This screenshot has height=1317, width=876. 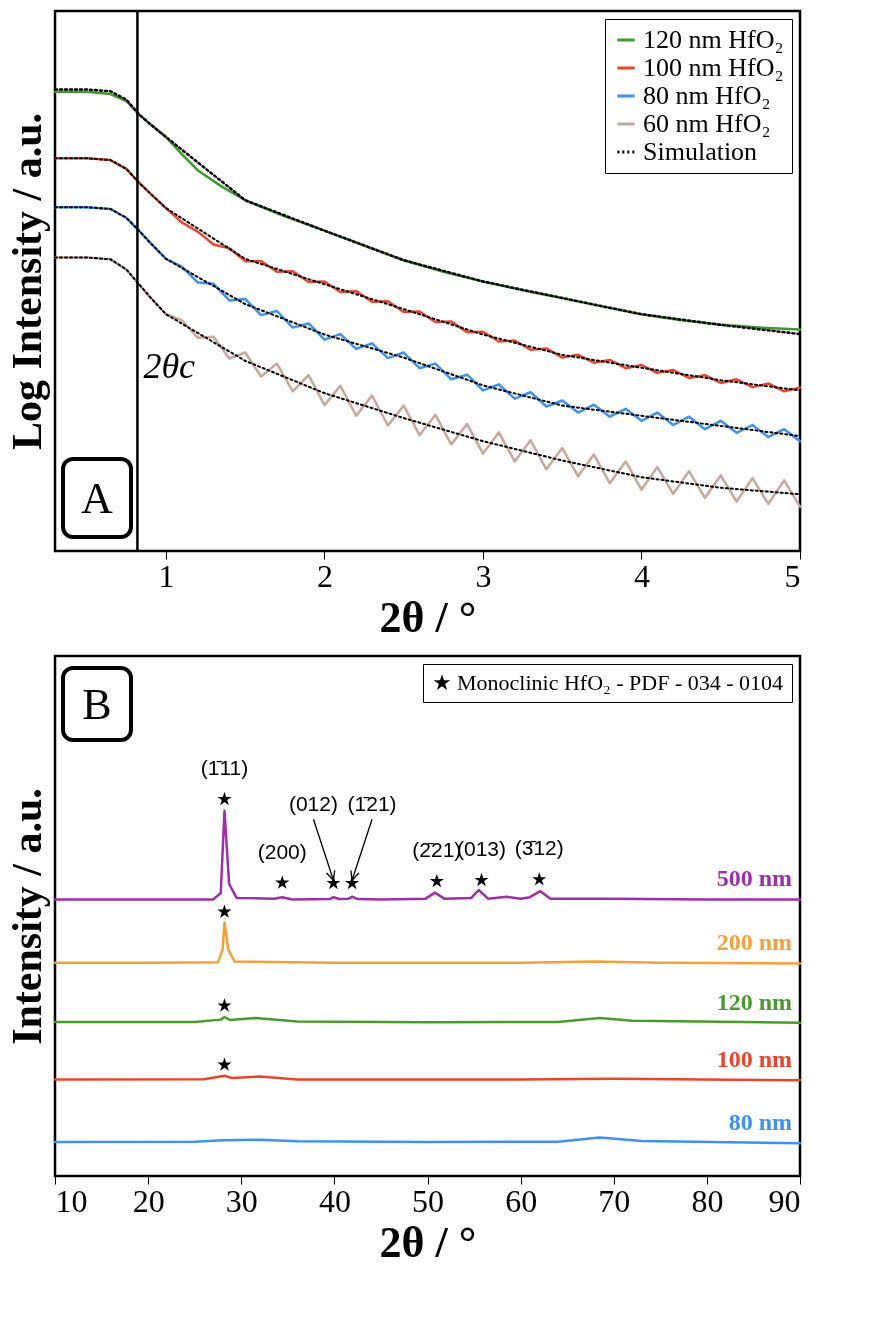 I want to click on x-tick-label: 20, so click(x=148, y=1200).